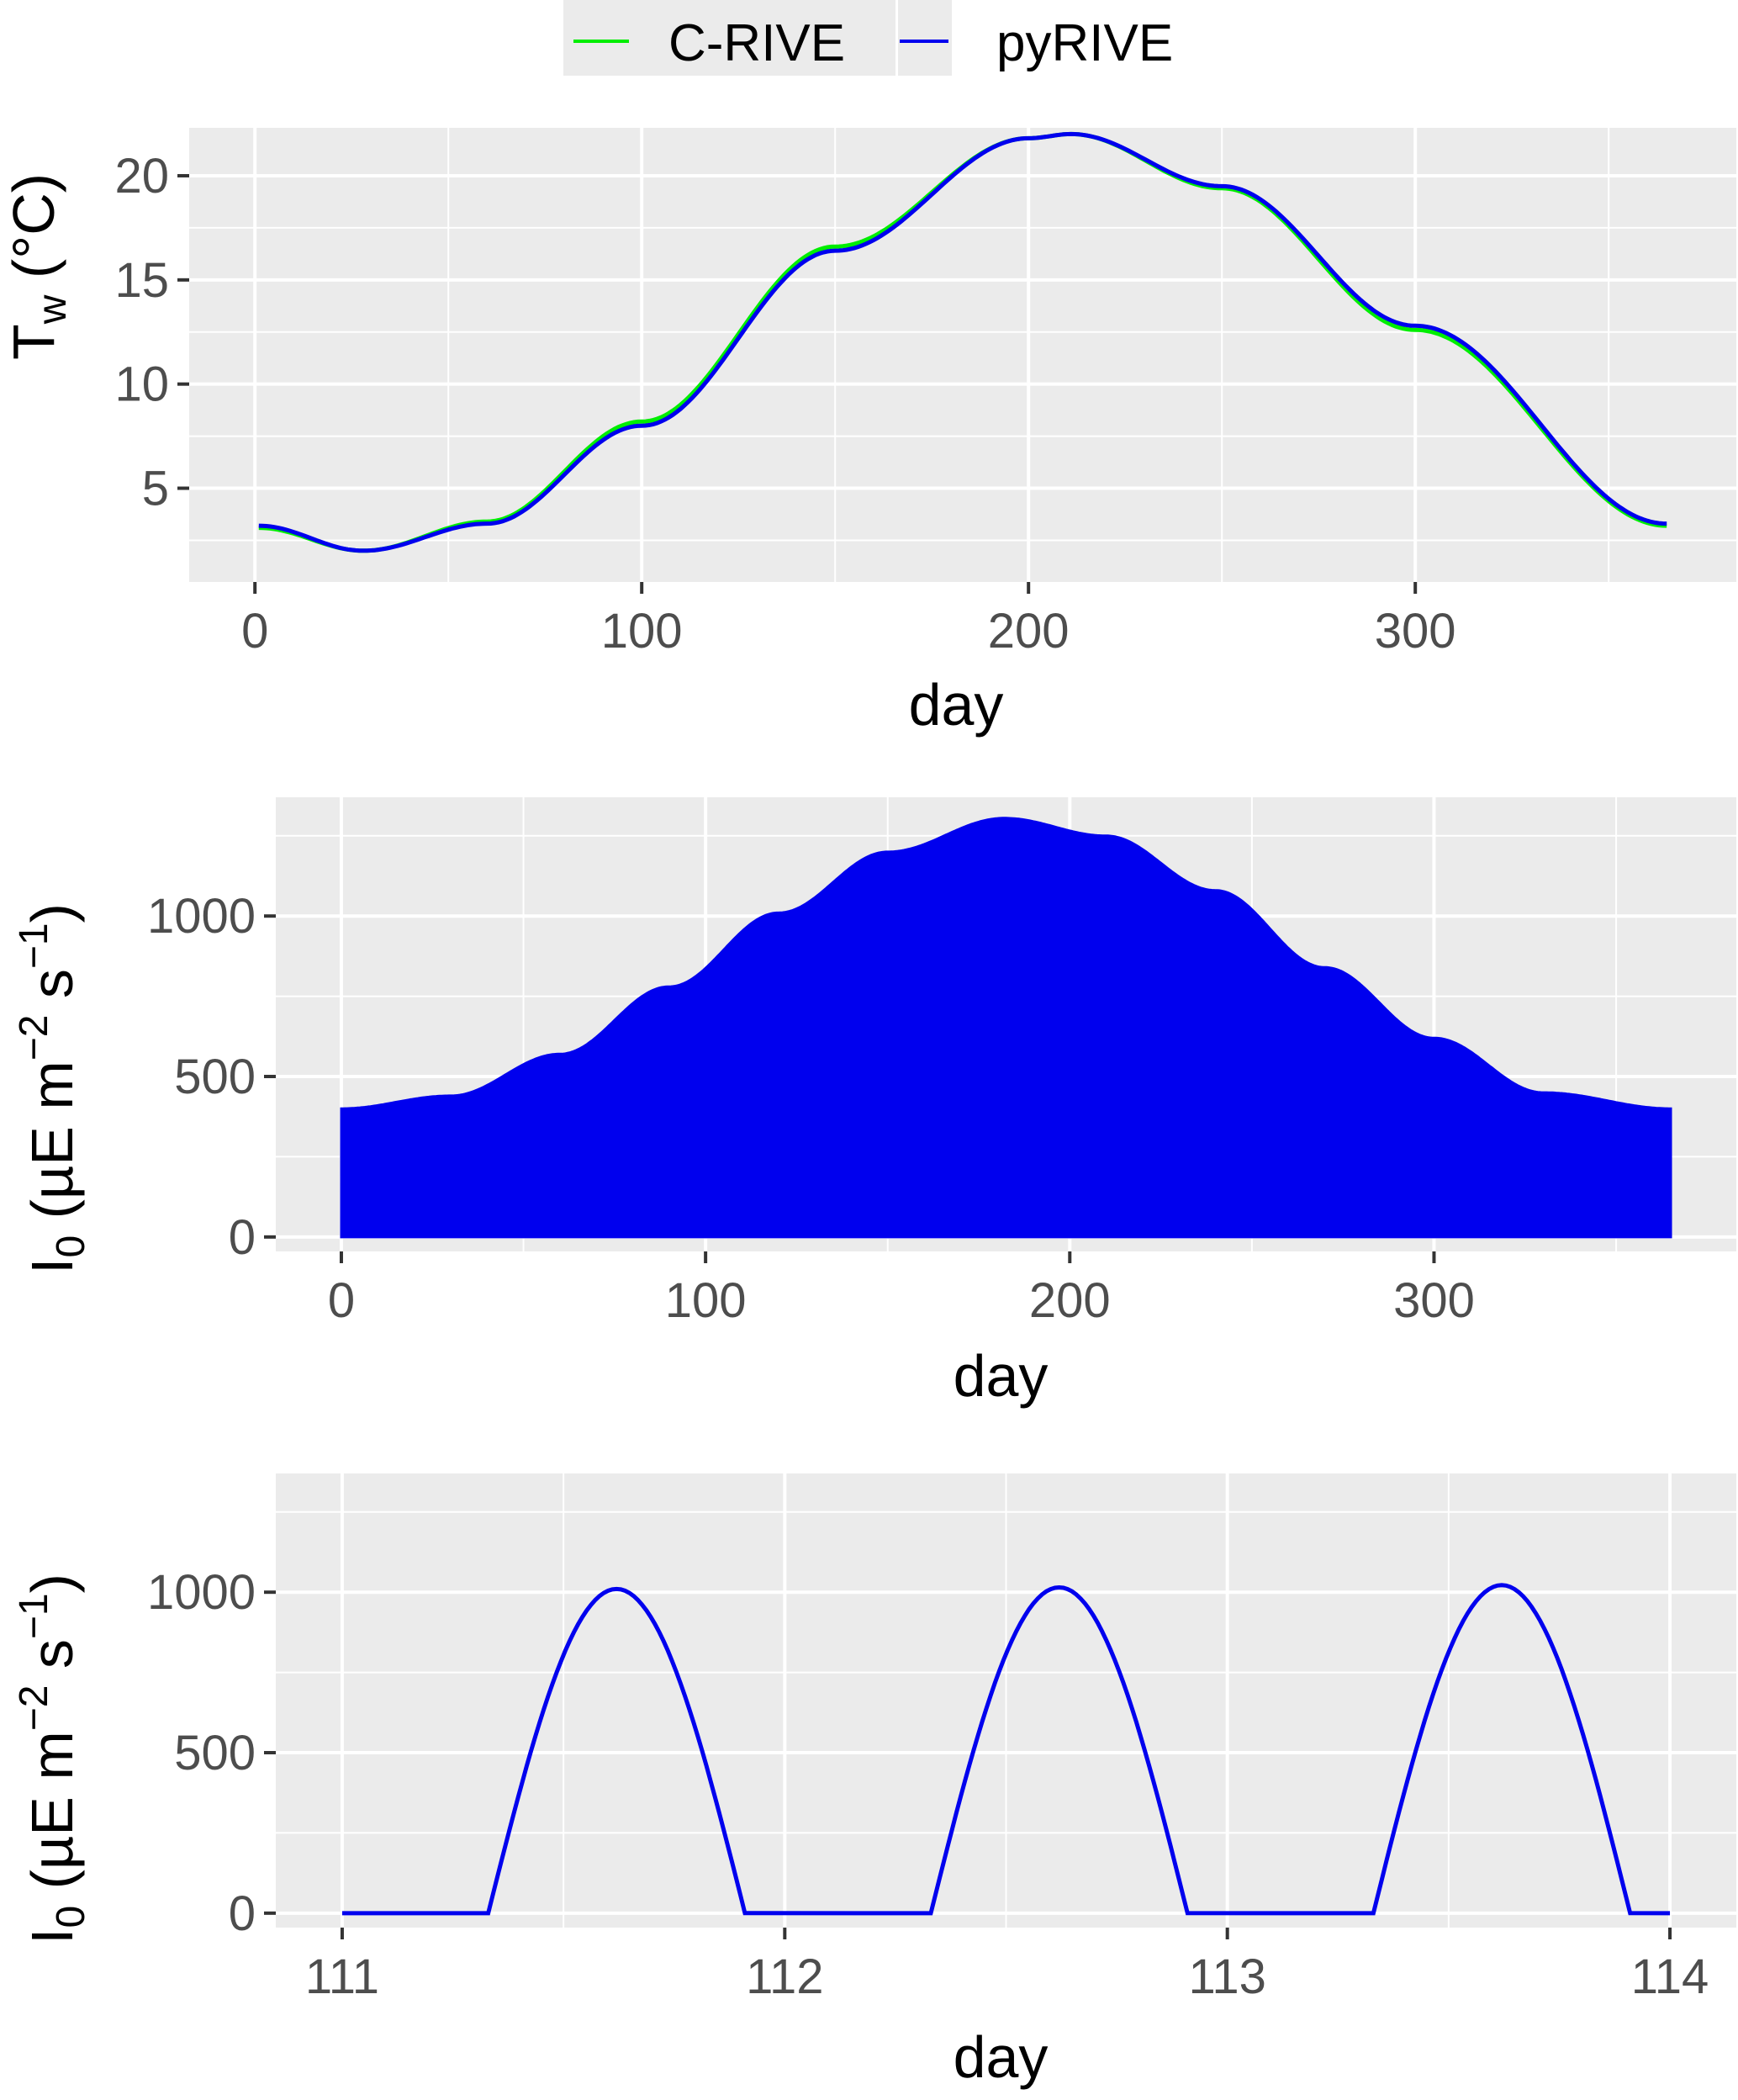 The width and height of the screenshot is (1738, 2100). Describe the element at coordinates (1670, 1976) in the screenshot. I see `x-tick-label: 114` at that location.